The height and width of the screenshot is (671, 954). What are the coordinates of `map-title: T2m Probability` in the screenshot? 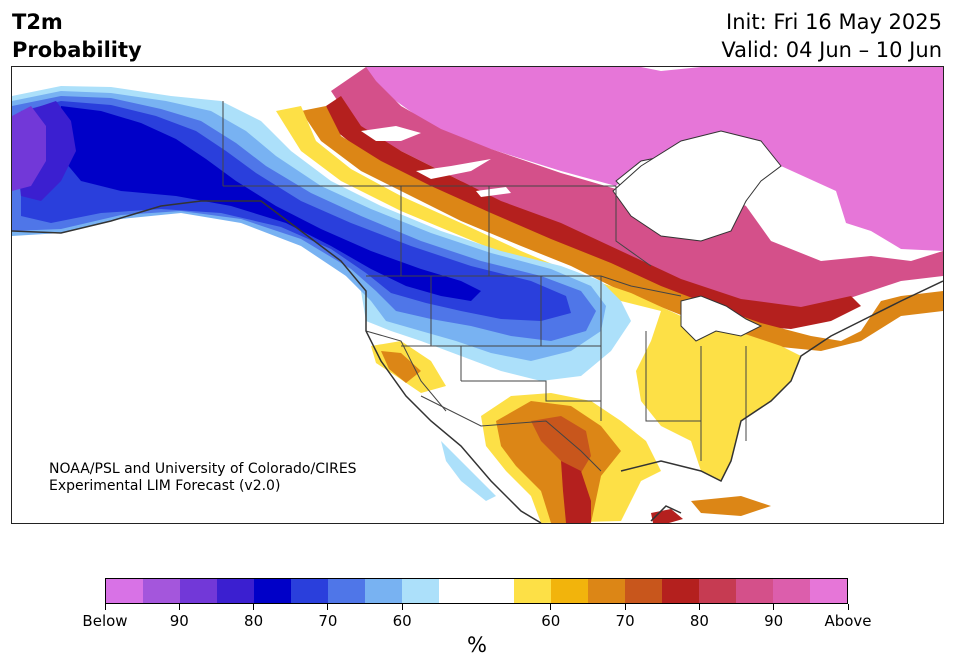 It's located at (77, 36).